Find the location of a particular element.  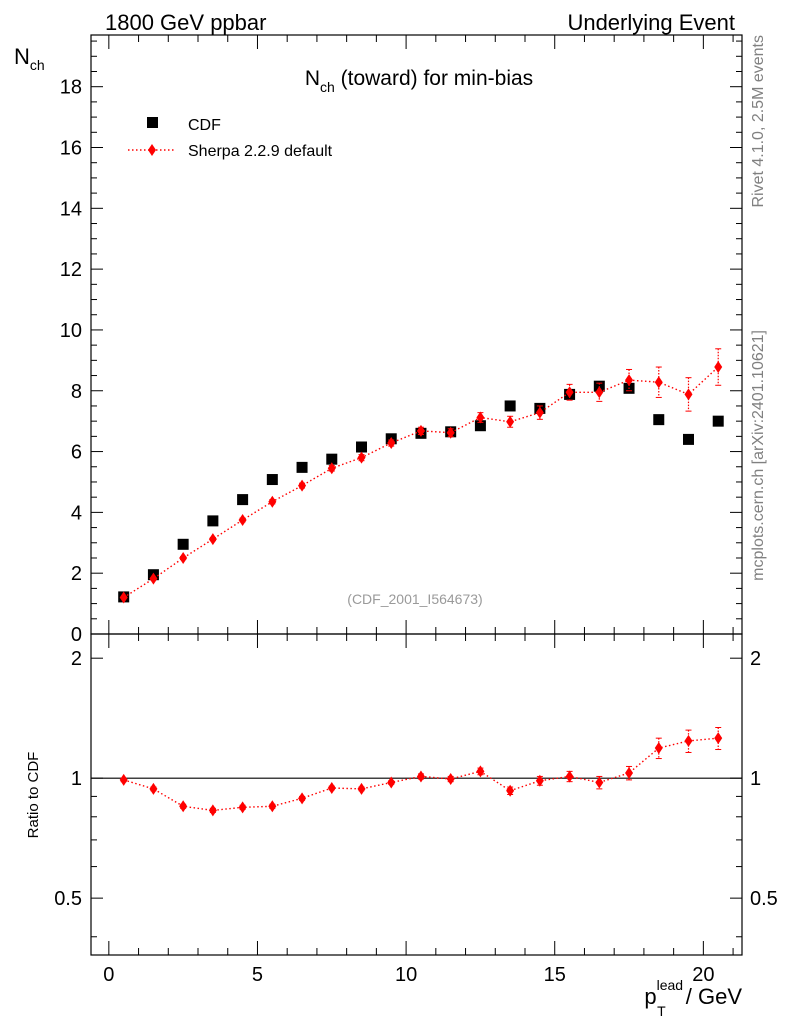

legend-cdf-label: CDF is located at coordinates (204, 125).